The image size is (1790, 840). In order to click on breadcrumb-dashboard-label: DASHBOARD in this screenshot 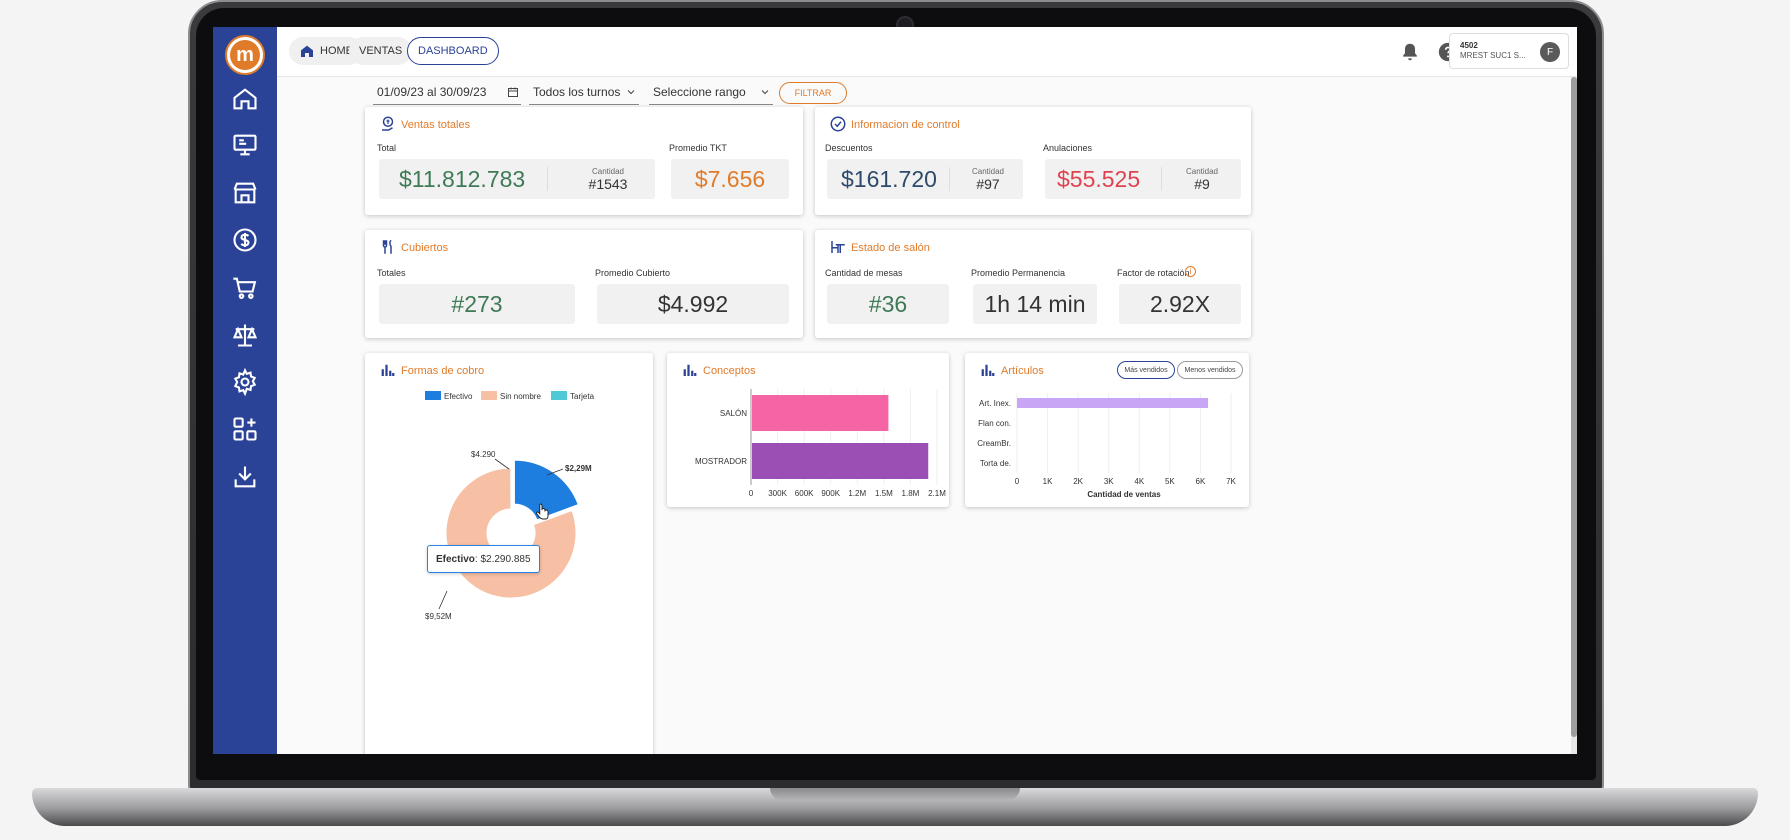, I will do `click(453, 51)`.